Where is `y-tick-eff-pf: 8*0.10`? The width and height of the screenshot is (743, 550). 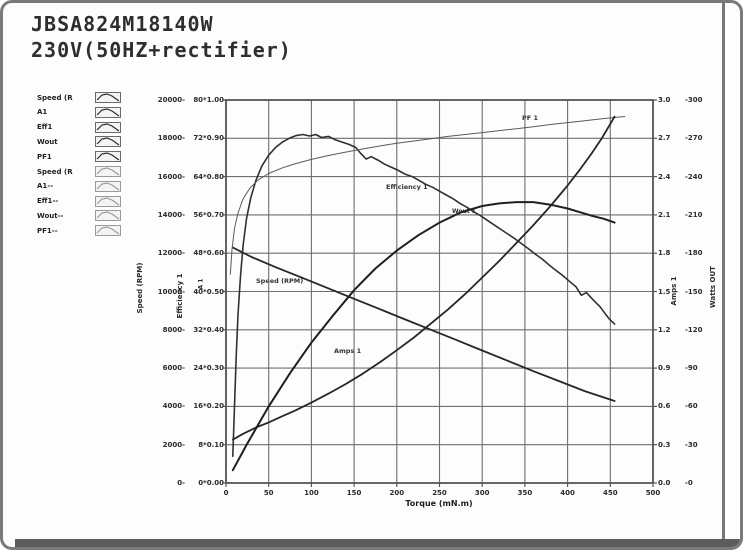 y-tick-eff-pf: 8*0.10 is located at coordinates (211, 444).